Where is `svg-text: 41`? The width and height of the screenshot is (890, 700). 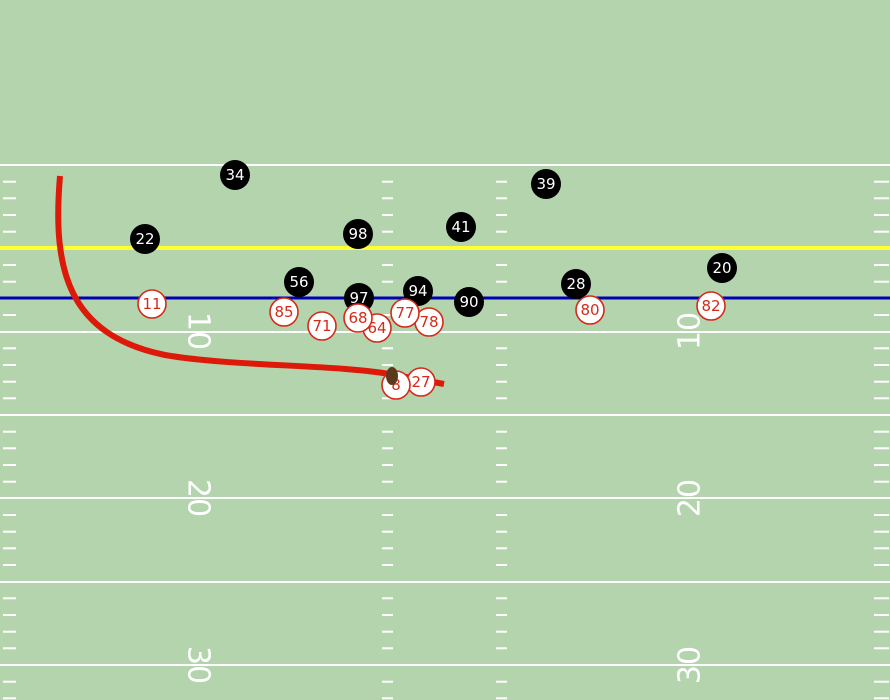 svg-text: 41 is located at coordinates (460, 227).